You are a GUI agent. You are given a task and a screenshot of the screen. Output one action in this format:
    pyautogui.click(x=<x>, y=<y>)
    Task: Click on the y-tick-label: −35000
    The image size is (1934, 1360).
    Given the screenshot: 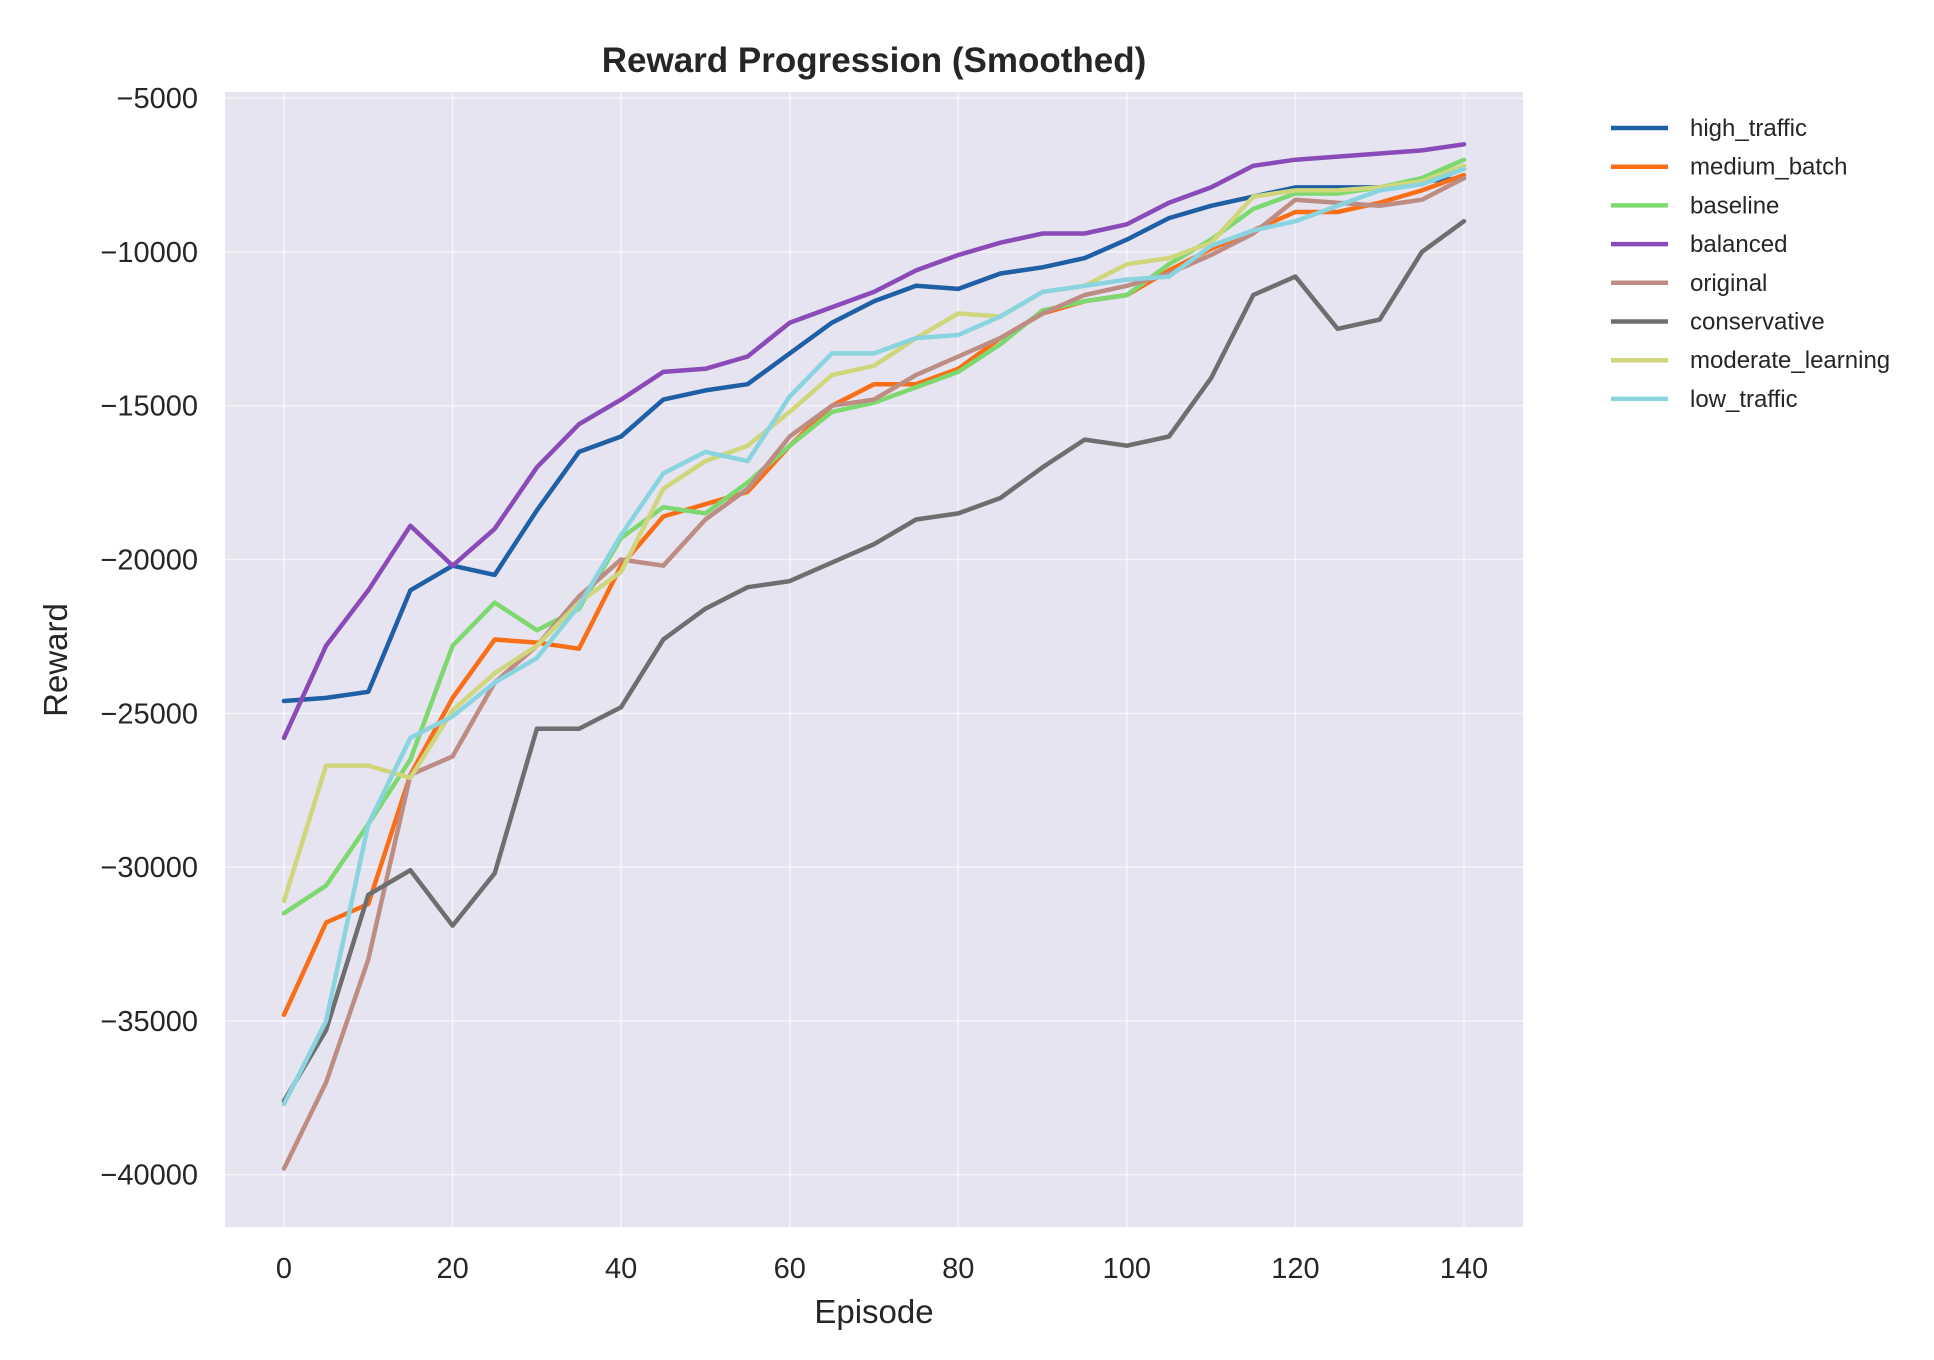 What is the action you would take?
    pyautogui.click(x=149, y=1022)
    